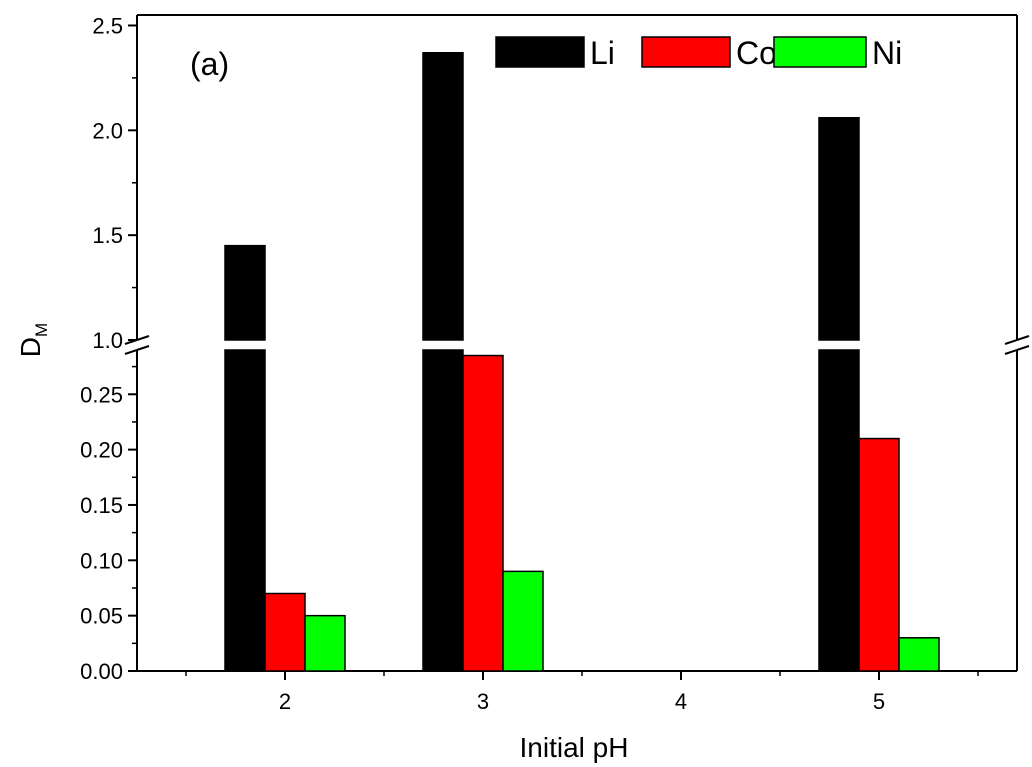 The height and width of the screenshot is (767, 1032). Describe the element at coordinates (686, 52) in the screenshot. I see `legend-swatch-co` at that location.